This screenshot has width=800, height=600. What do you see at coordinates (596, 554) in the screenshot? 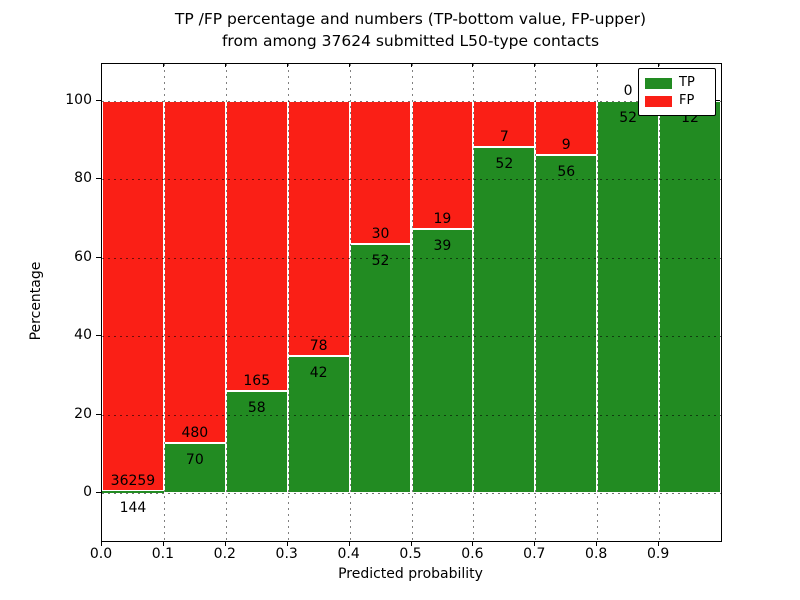
I see `x-tick-label: 0.8` at bounding box center [596, 554].